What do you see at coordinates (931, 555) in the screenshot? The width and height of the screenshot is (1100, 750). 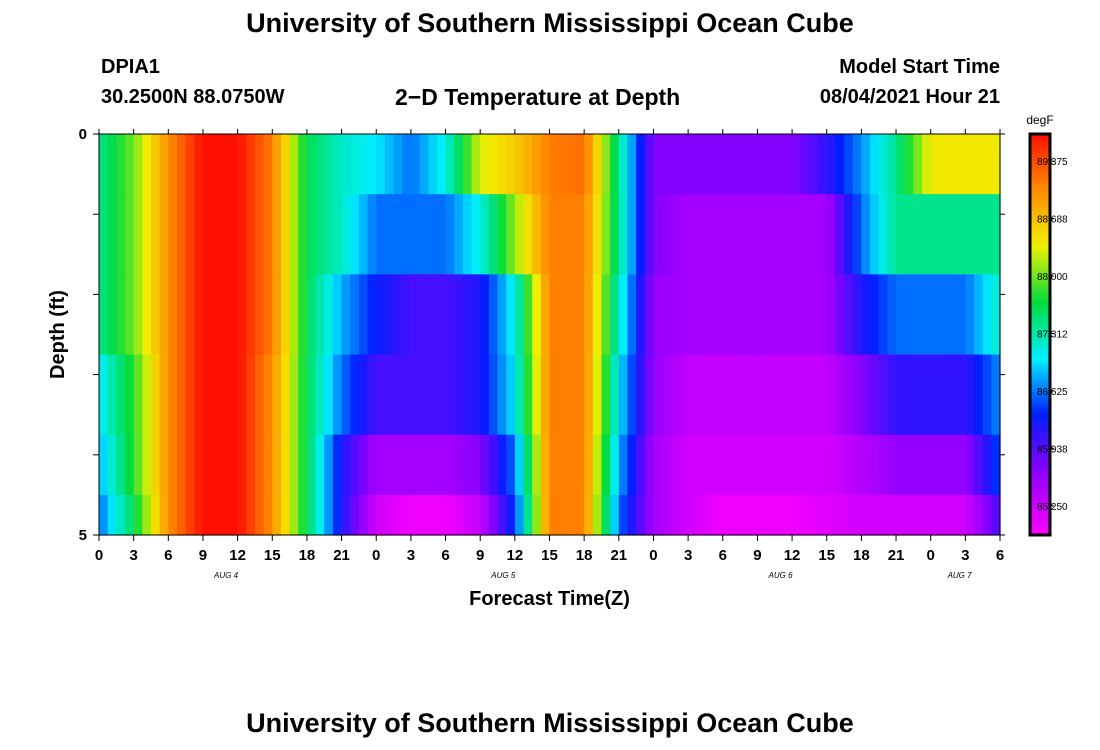 I see `x-tick-label: 0` at bounding box center [931, 555].